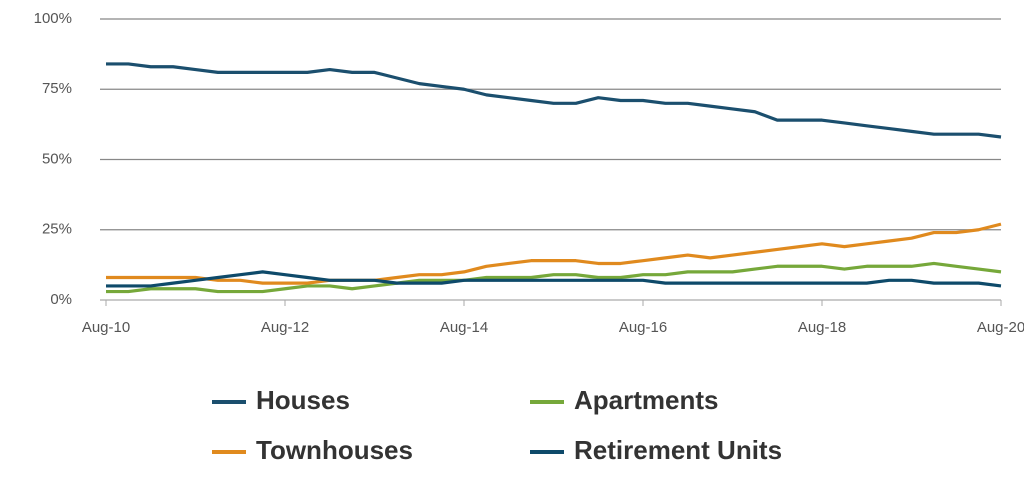 The height and width of the screenshot is (501, 1024). I want to click on y-tick-label: 25%, so click(57, 229).